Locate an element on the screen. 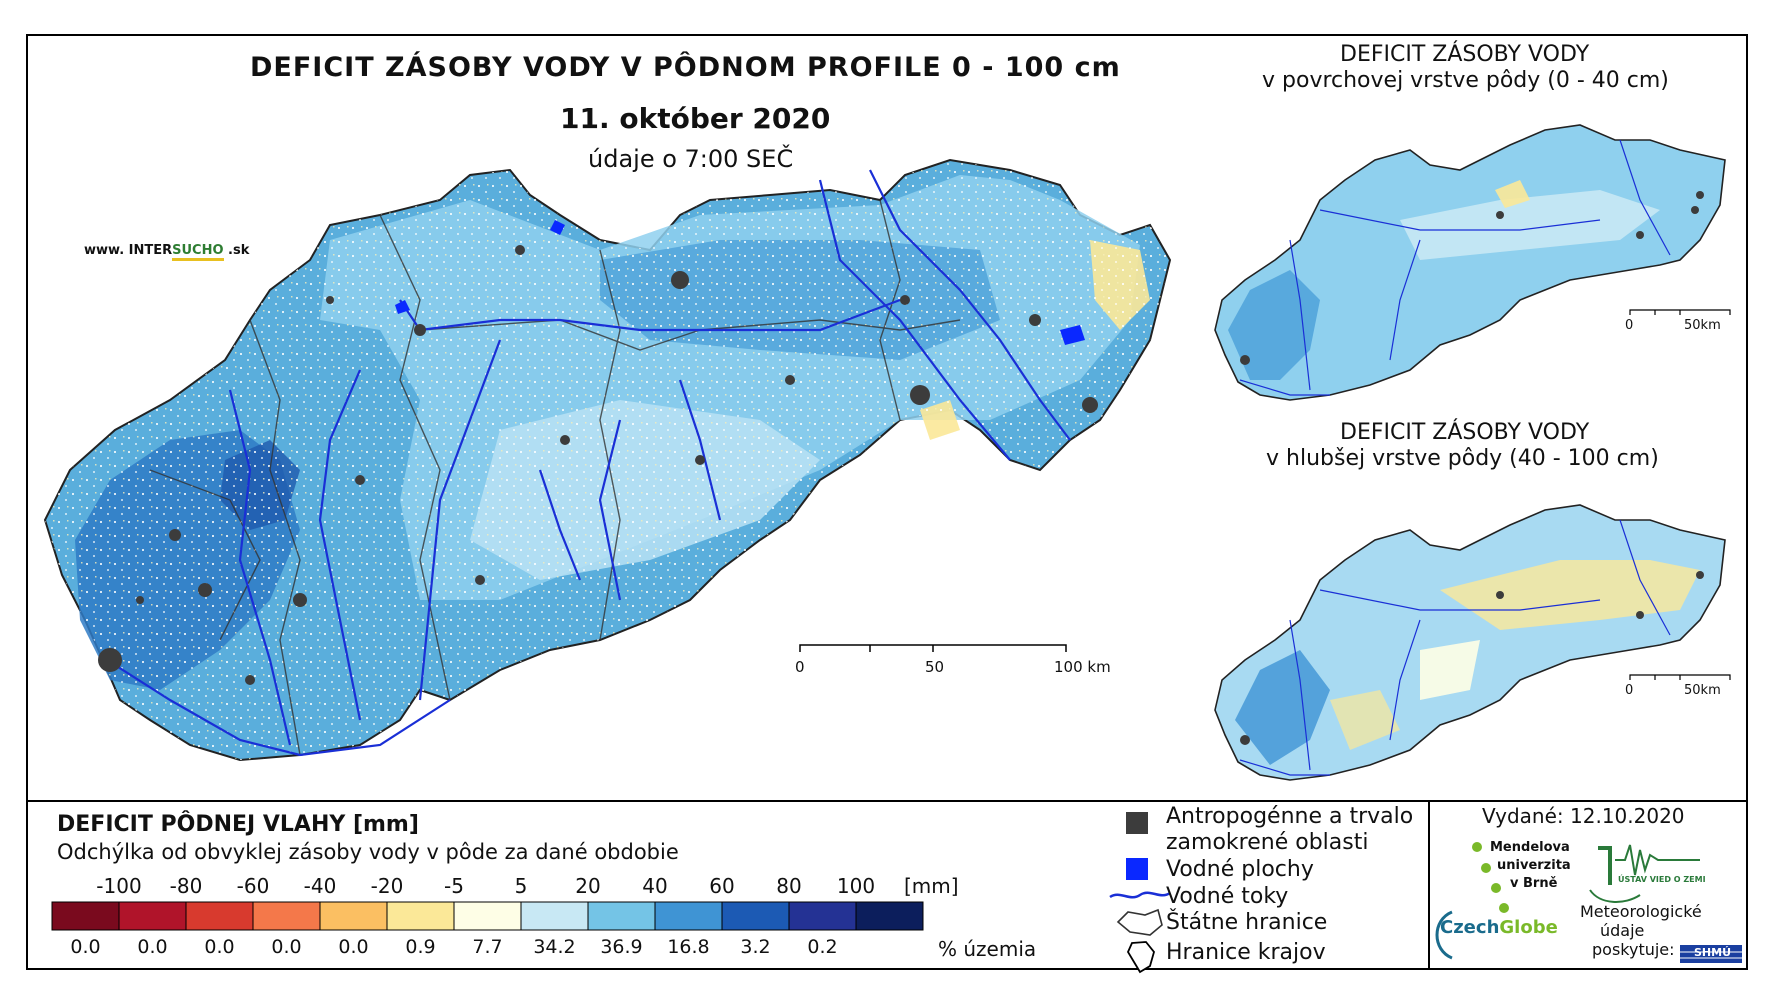 The image size is (1772, 1003). inset-bottom-scale-label-0: 0 is located at coordinates (1629, 690).